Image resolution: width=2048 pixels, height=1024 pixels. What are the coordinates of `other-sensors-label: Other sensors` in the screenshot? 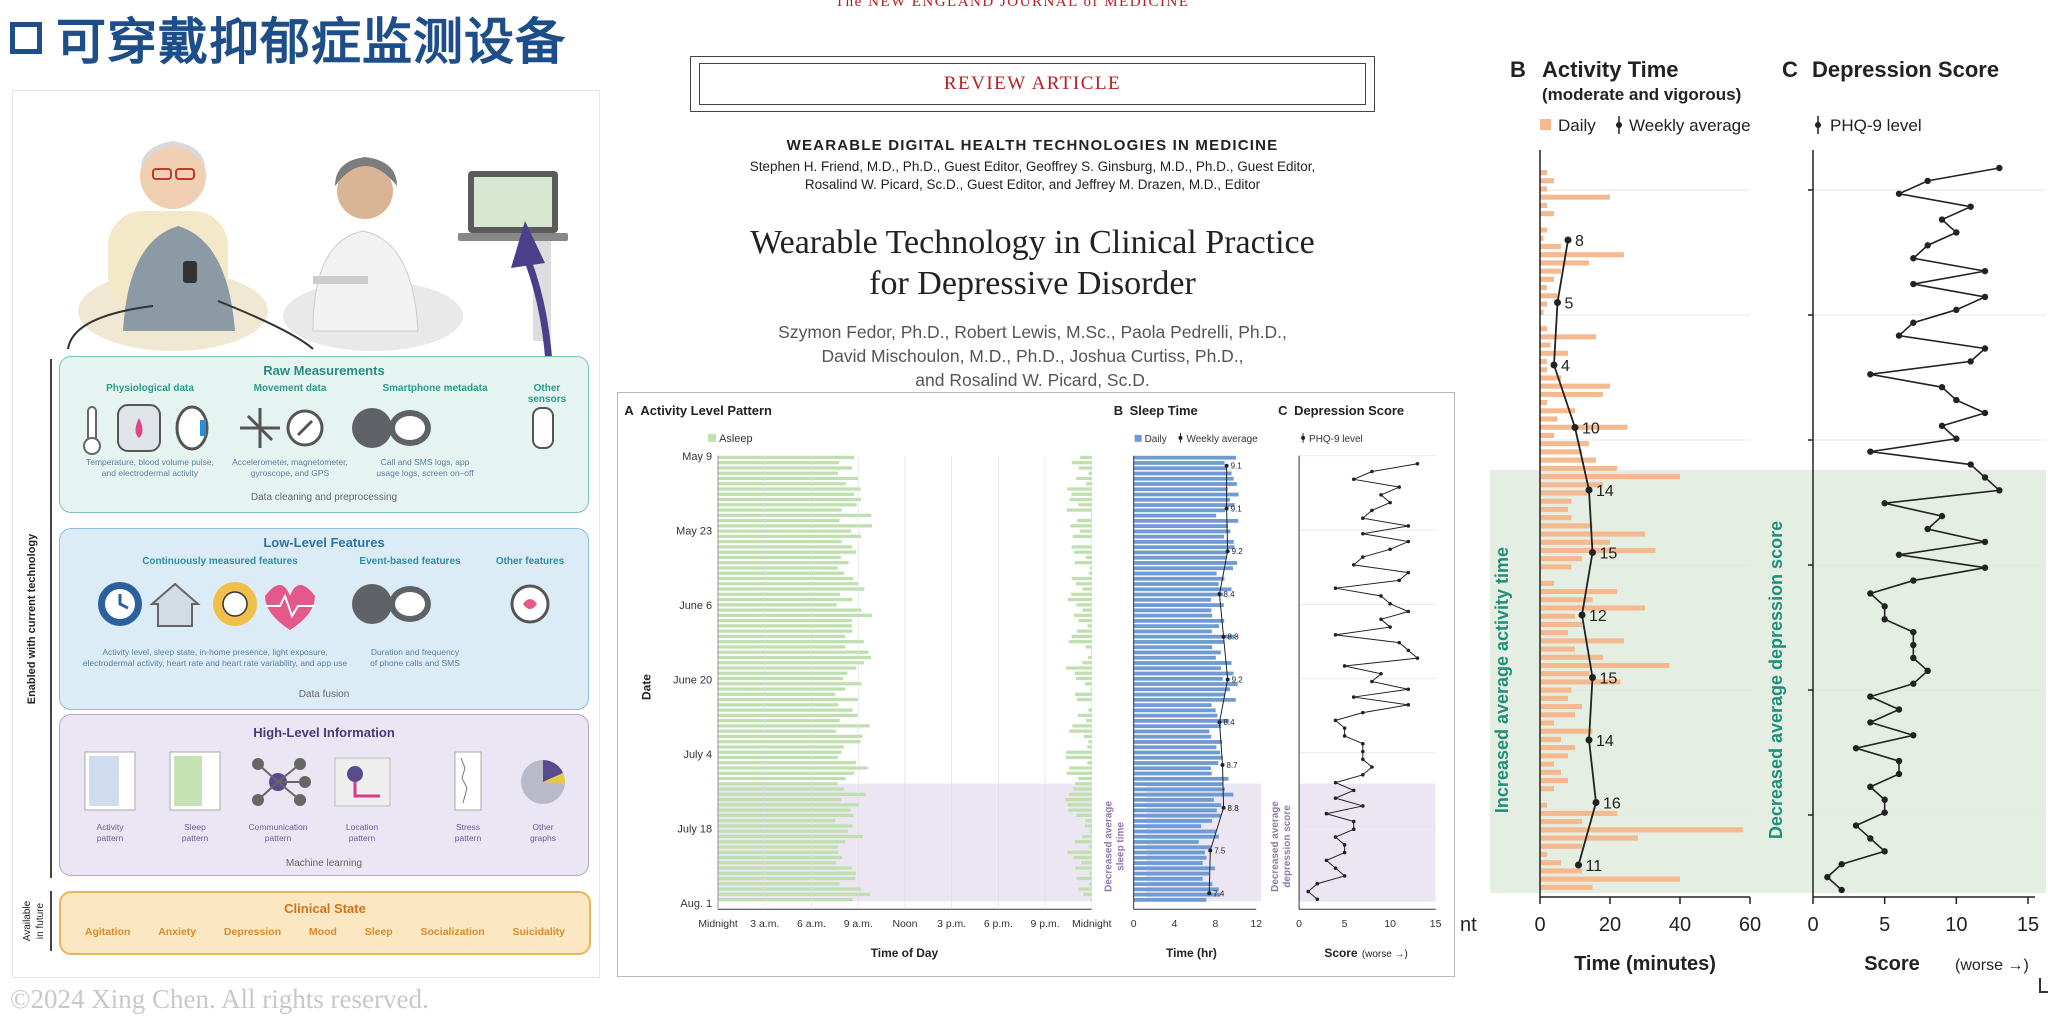 It's located at (547, 394).